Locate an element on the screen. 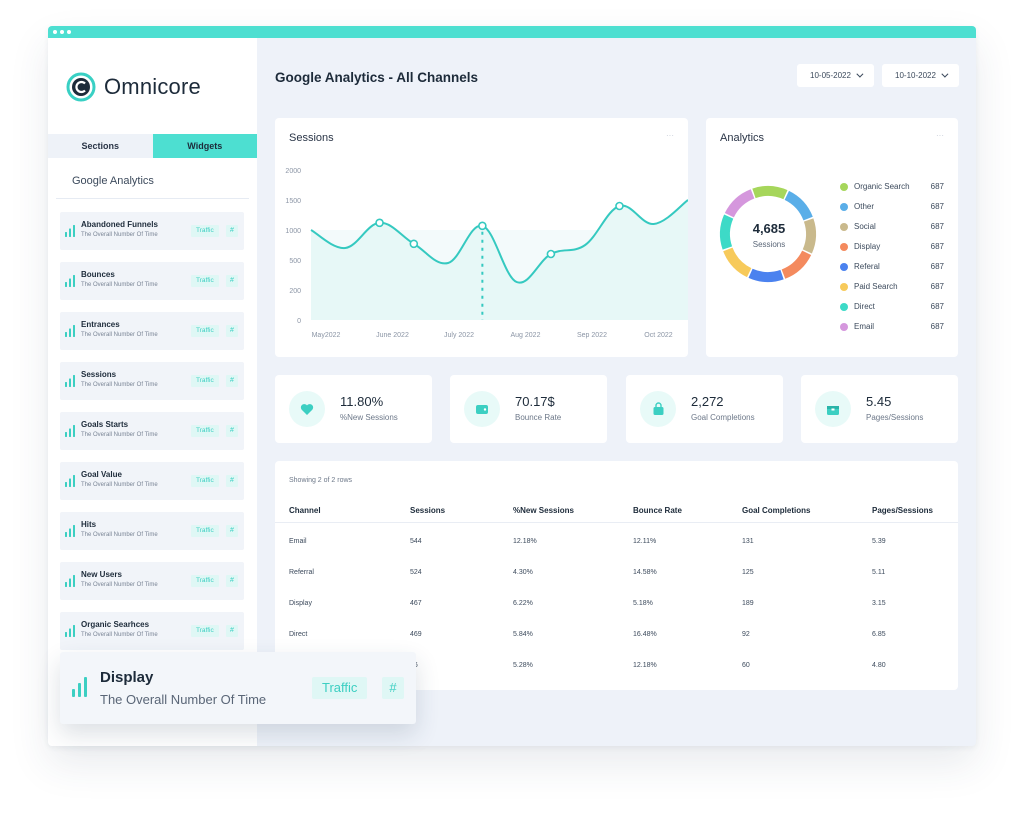 The image size is (1024, 816). column-header: %New Sessions is located at coordinates (543, 510).